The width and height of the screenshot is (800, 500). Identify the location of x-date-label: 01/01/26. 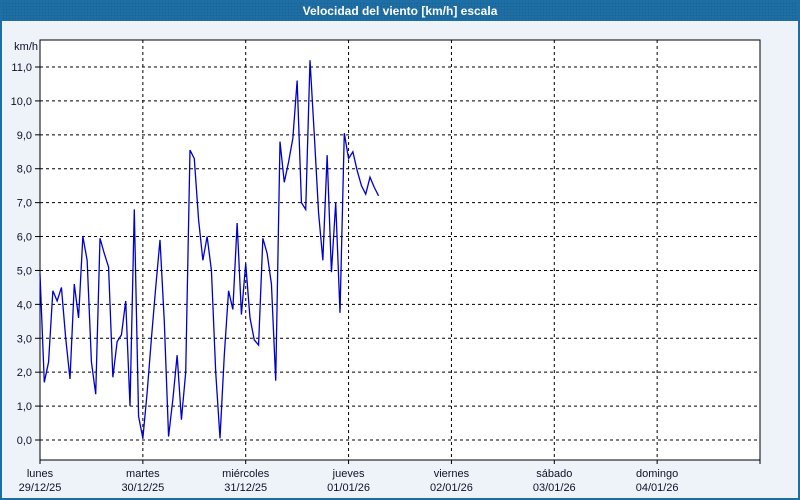
(348, 488).